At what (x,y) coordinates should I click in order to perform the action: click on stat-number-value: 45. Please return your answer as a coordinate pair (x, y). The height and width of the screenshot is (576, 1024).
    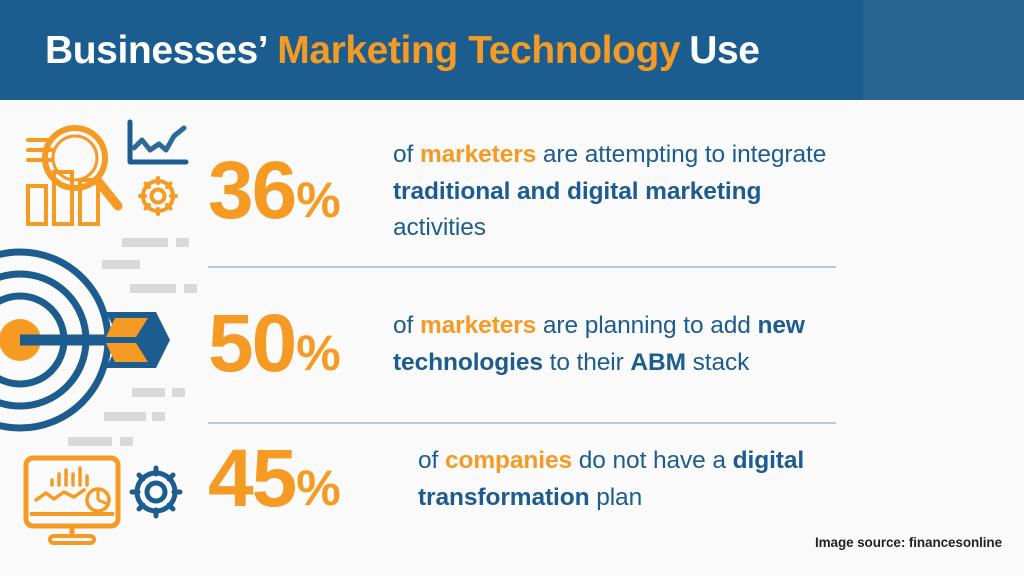
    Looking at the image, I should click on (252, 479).